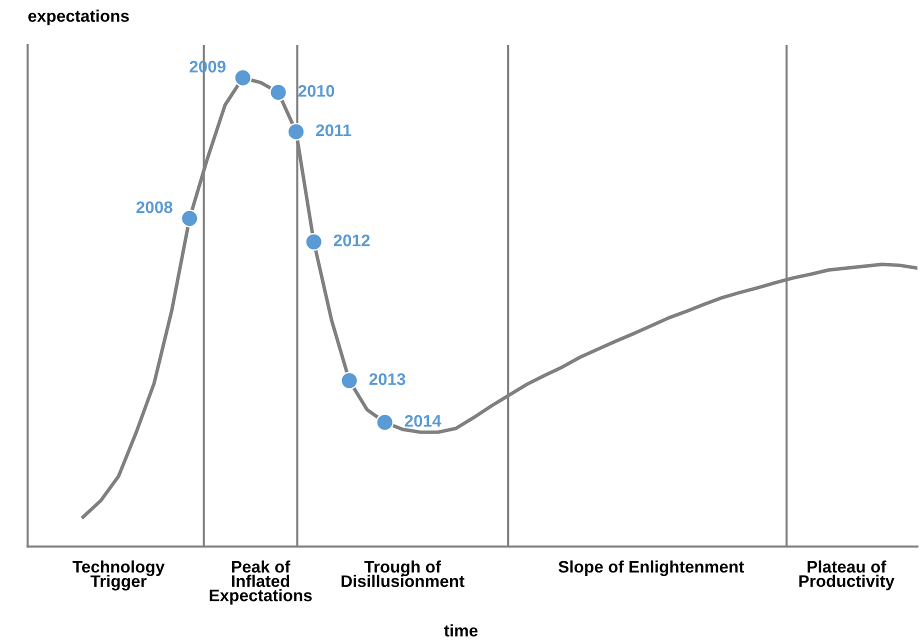 This screenshot has width=922, height=643. What do you see at coordinates (387, 379) in the screenshot?
I see `annotation: 2013` at bounding box center [387, 379].